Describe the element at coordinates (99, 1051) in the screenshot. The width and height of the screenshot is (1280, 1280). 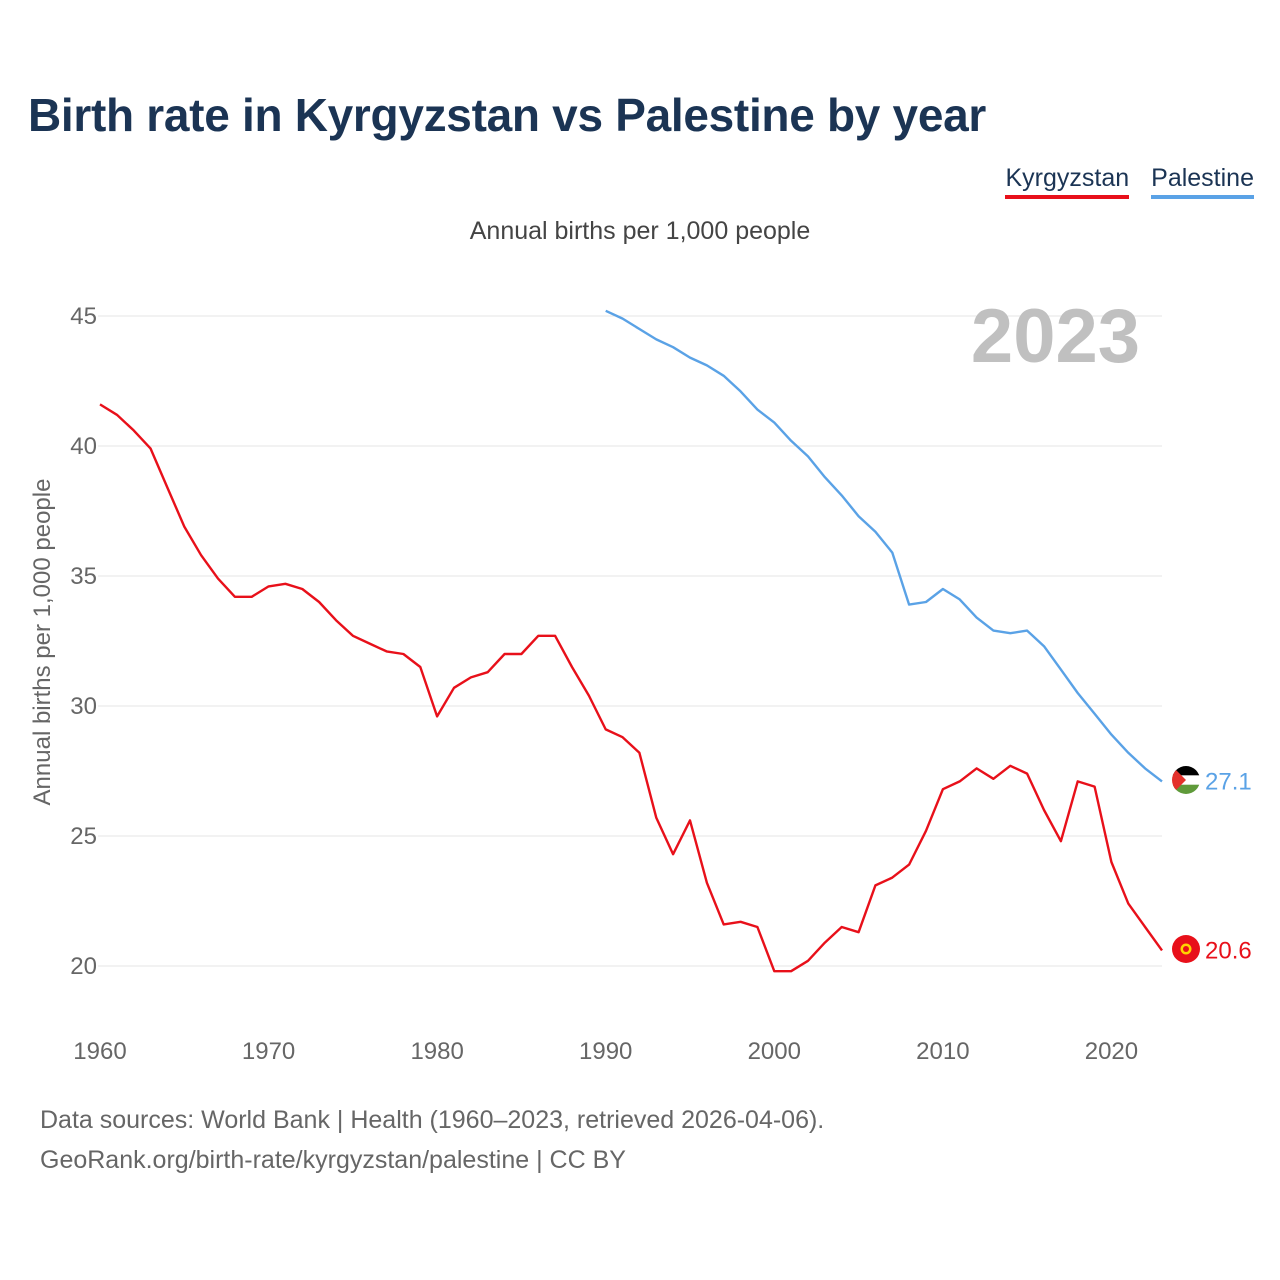
I see `x-tick-label: 1960` at that location.